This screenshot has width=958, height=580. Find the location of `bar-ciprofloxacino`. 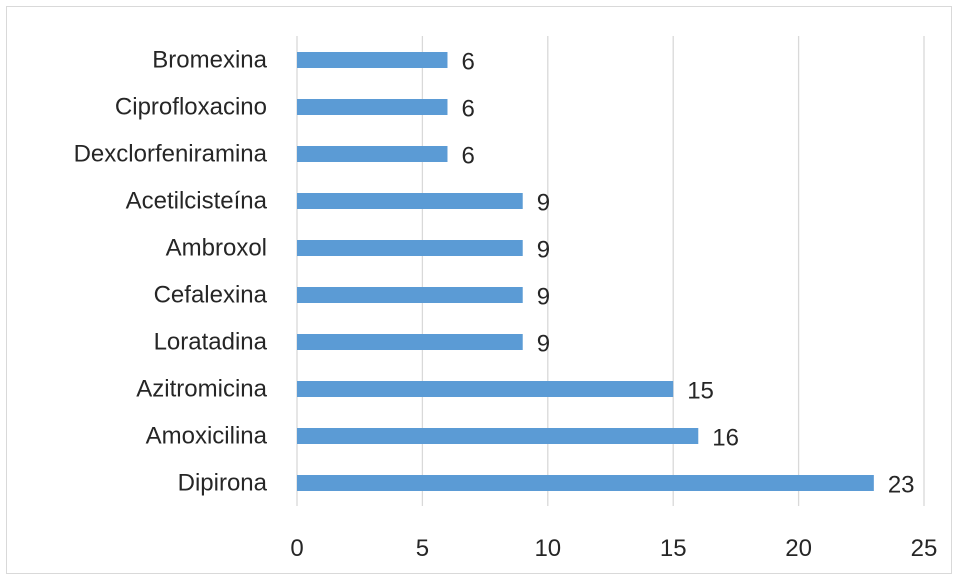

bar-ciprofloxacino is located at coordinates (372, 107).